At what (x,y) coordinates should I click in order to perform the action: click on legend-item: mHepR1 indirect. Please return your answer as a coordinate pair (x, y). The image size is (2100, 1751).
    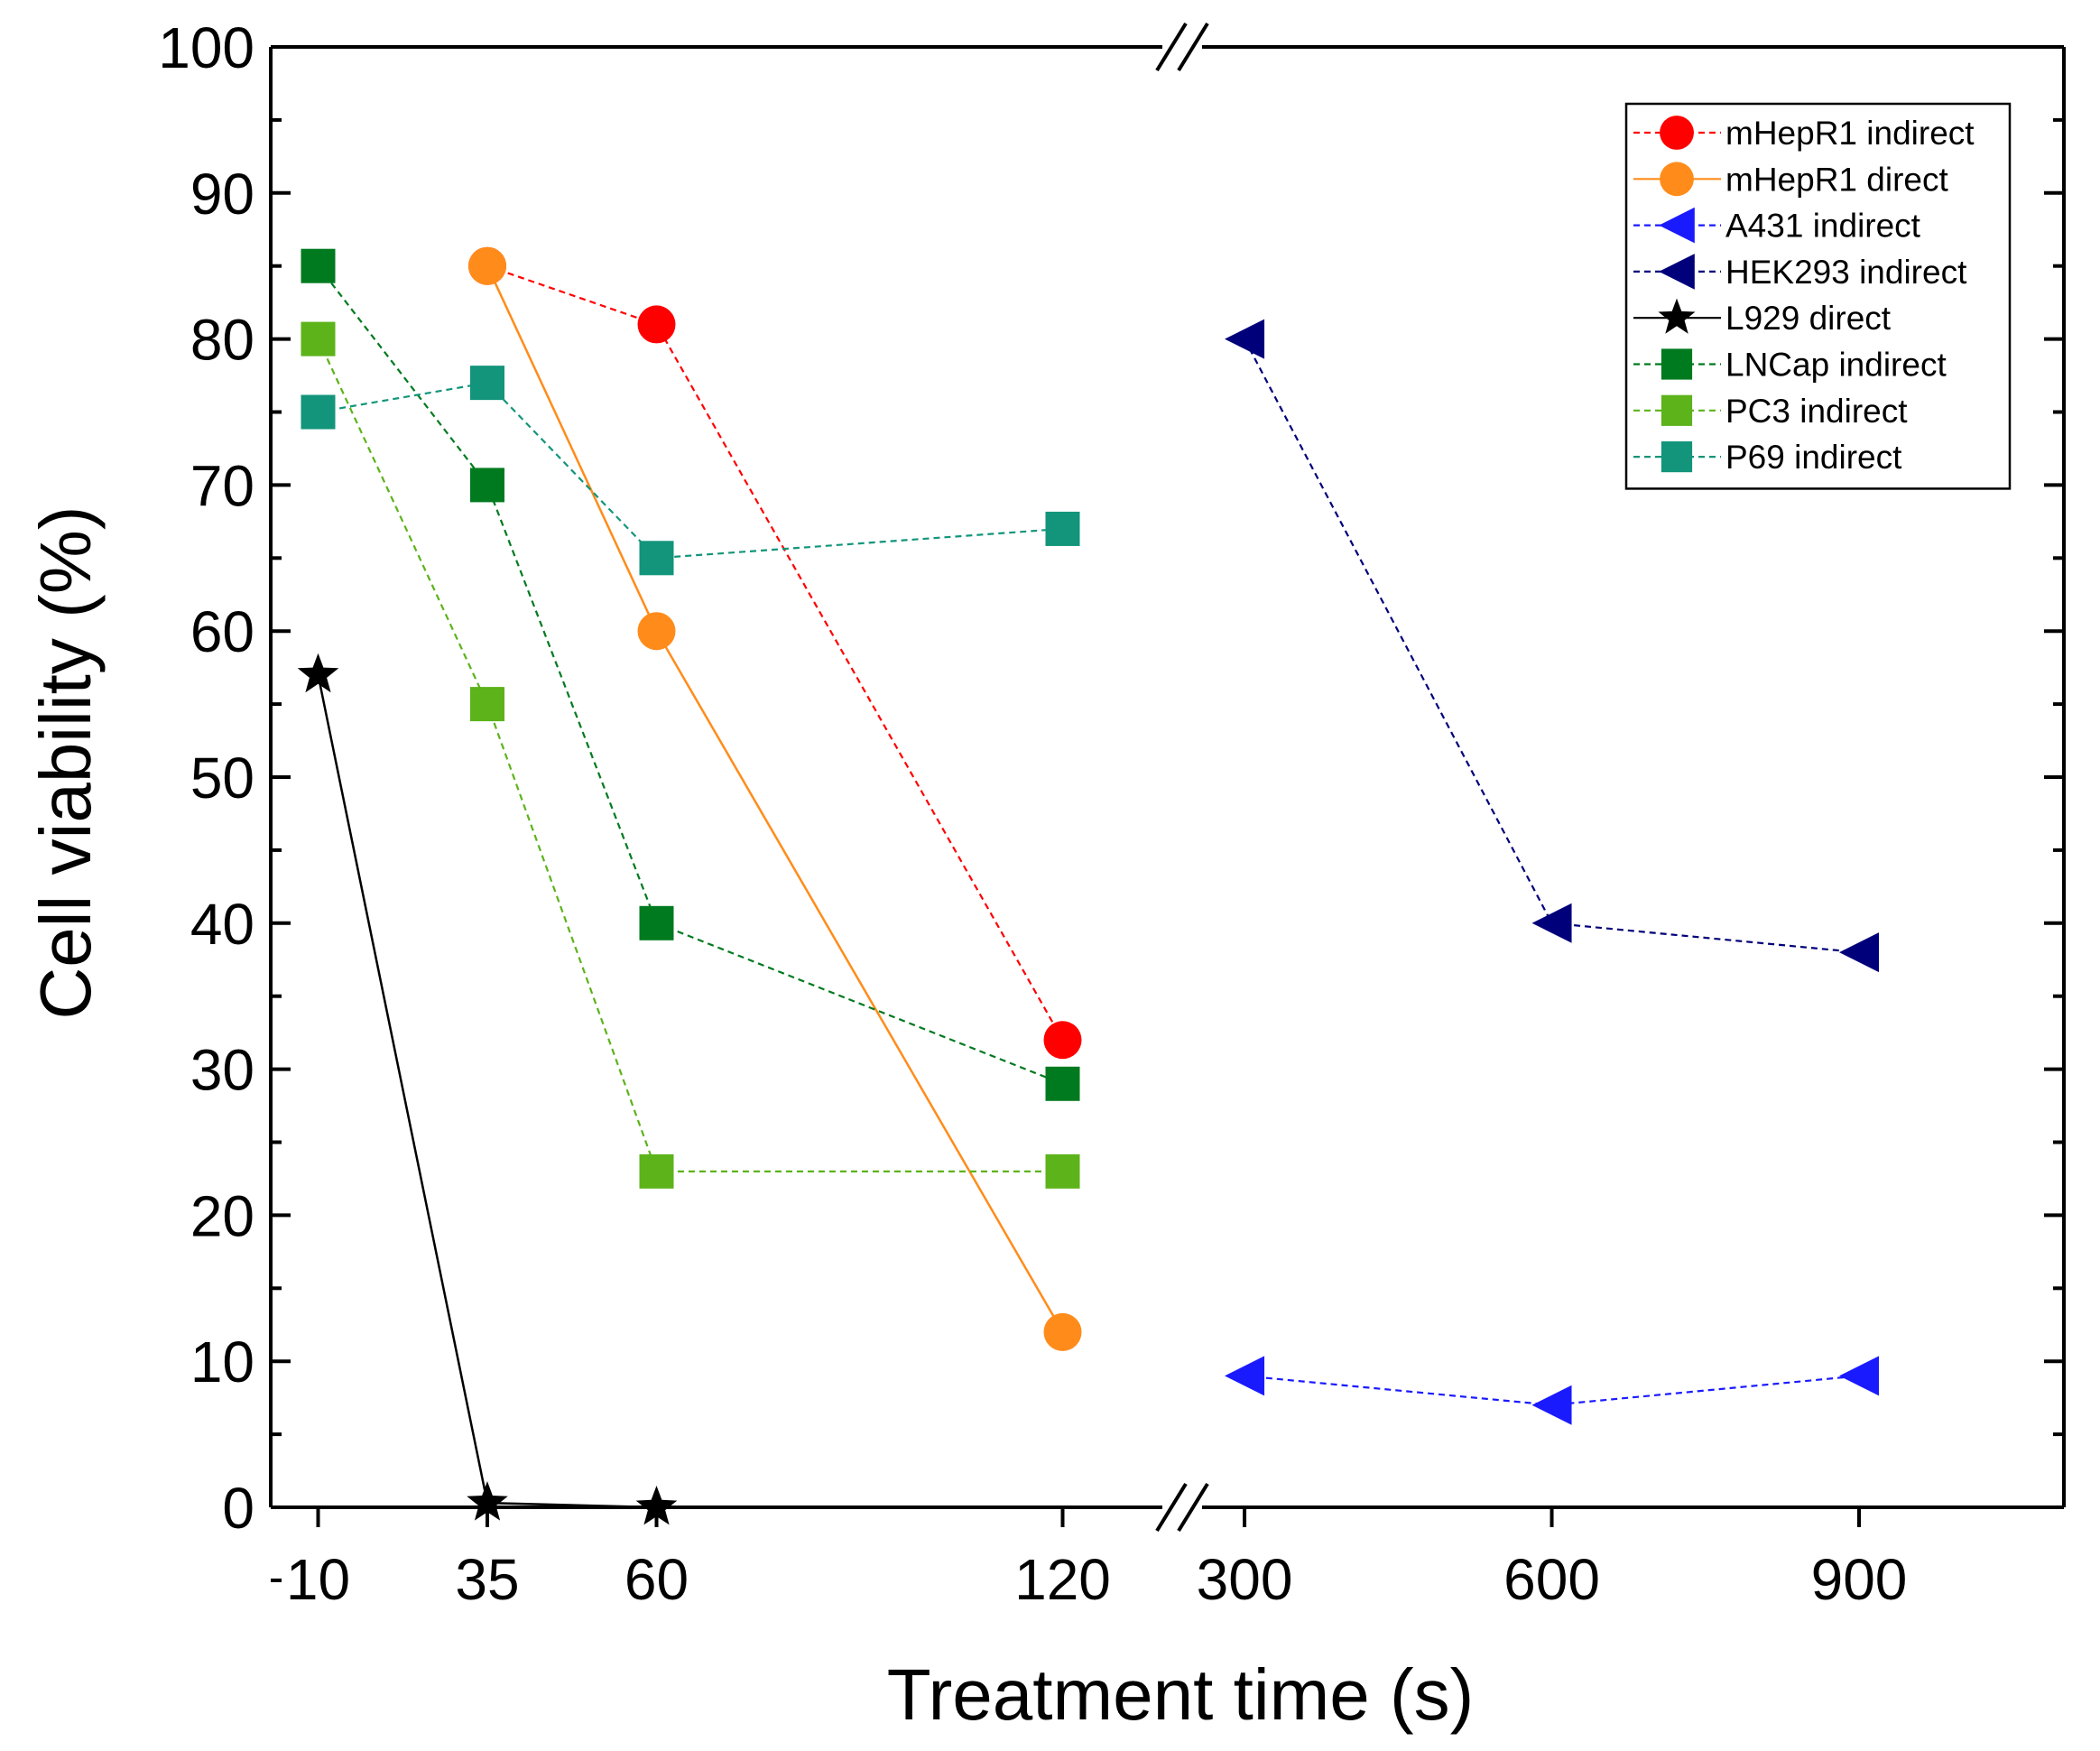
    Looking at the image, I should click on (1804, 133).